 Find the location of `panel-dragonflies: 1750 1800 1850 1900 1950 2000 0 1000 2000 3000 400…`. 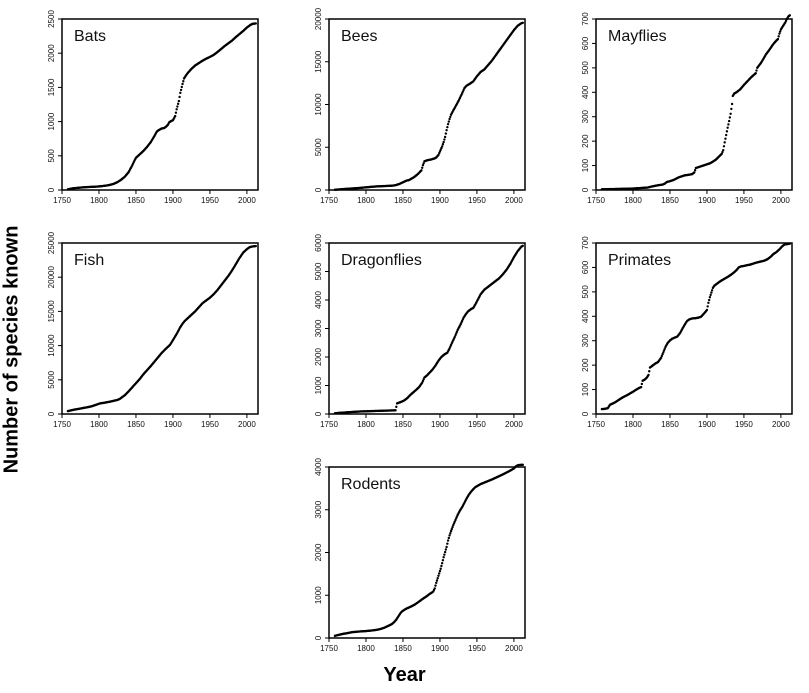

panel-dragonflies: 1750 1800 1850 1900 1950 2000 0 1000 2000 3000 400… is located at coordinates (404, 337).